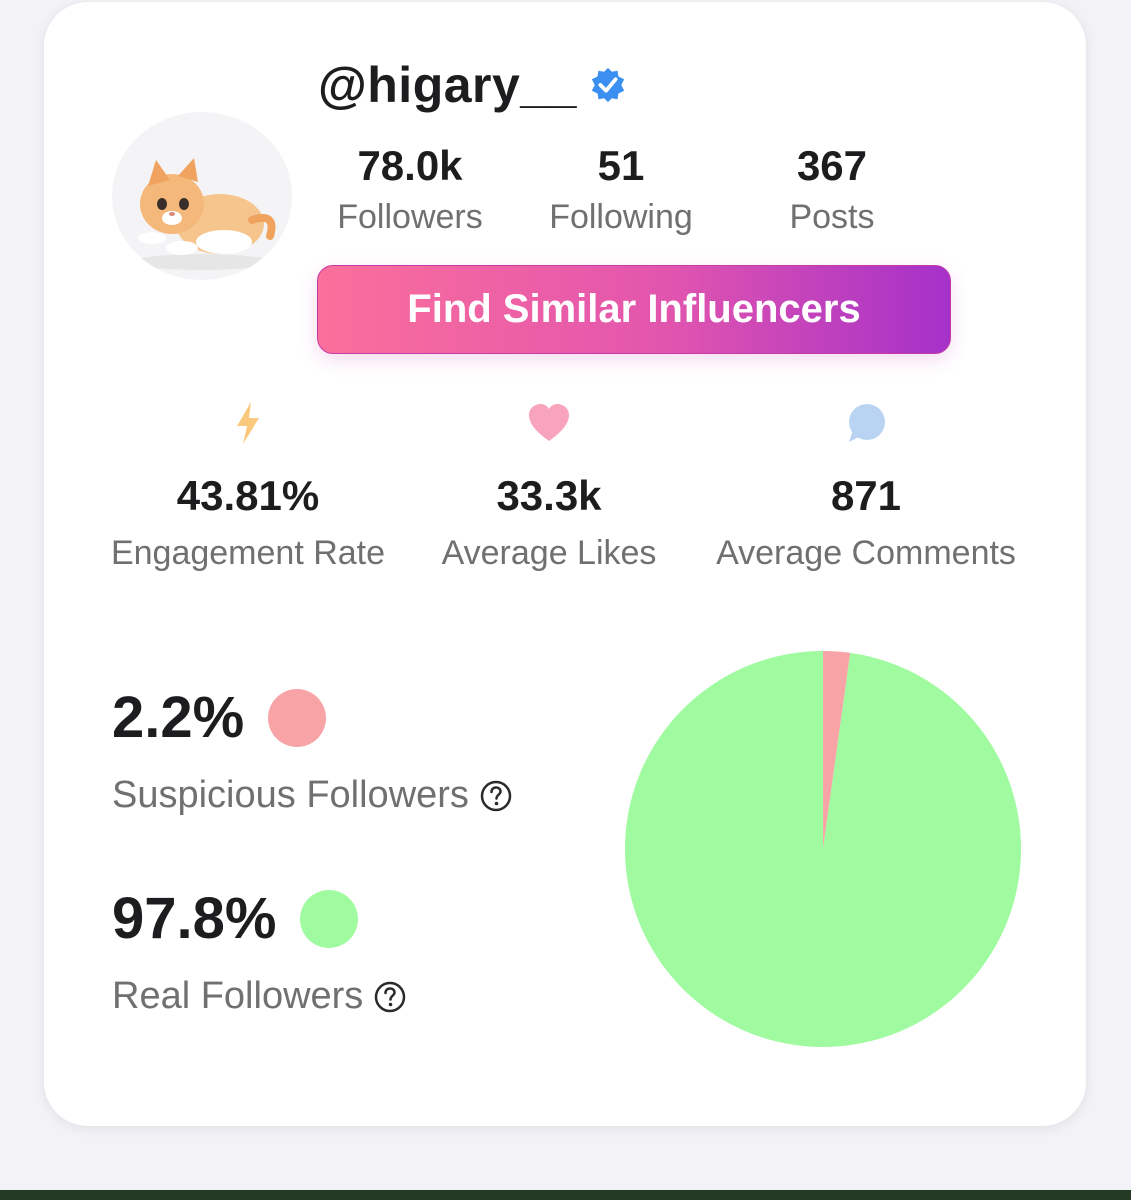  Describe the element at coordinates (549, 553) in the screenshot. I see `metric-label: Average Likes` at that location.